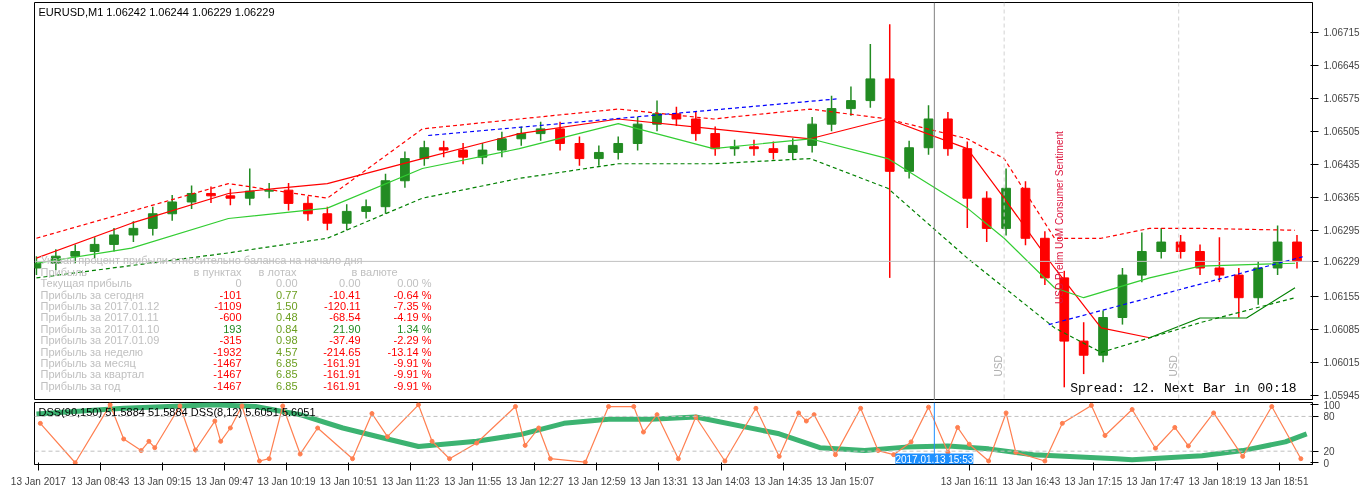 The image size is (1362, 489). Describe the element at coordinates (1342, 363) in the screenshot. I see `y-tick-label: 1.06015` at that location.